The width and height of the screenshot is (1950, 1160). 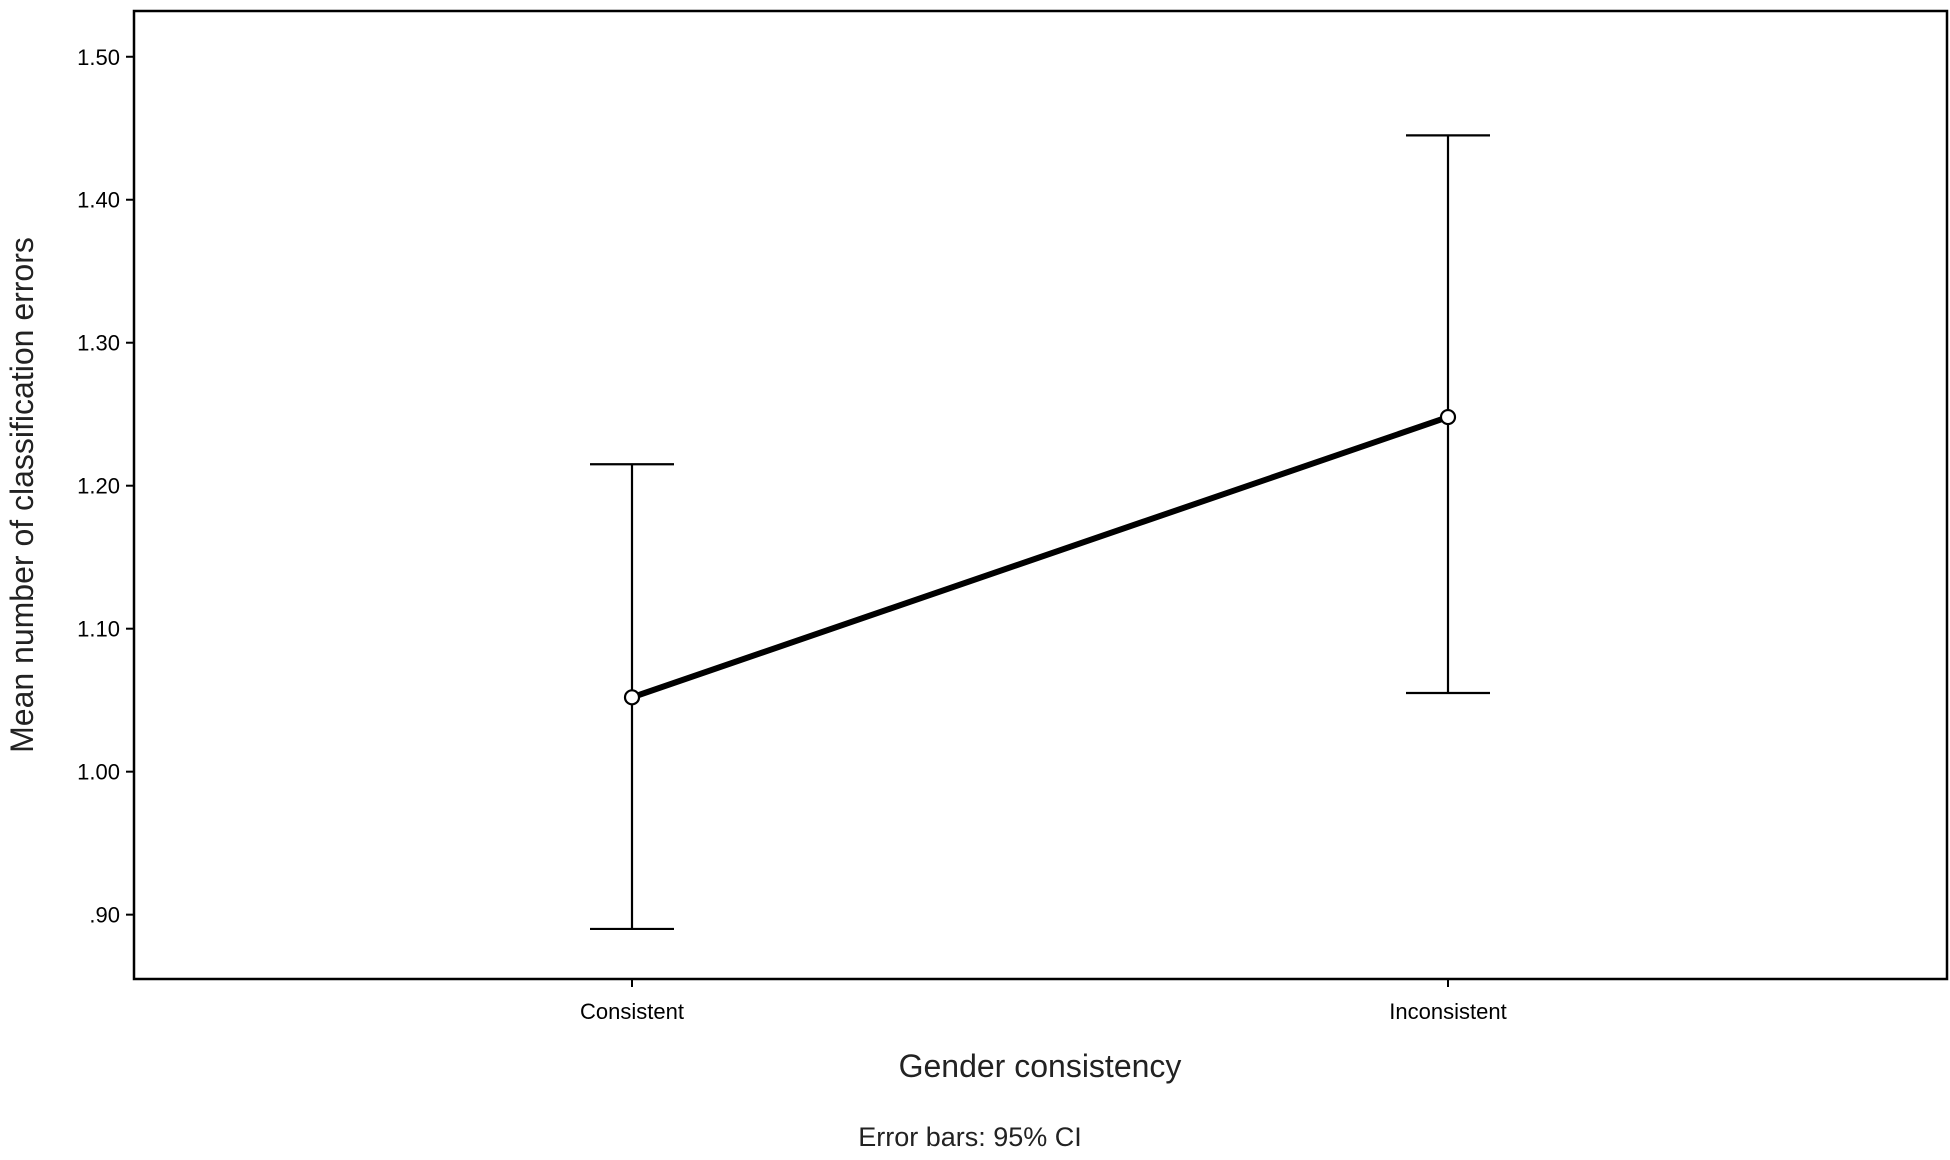 I want to click on y-tick-label: 1.20, so click(x=98, y=486).